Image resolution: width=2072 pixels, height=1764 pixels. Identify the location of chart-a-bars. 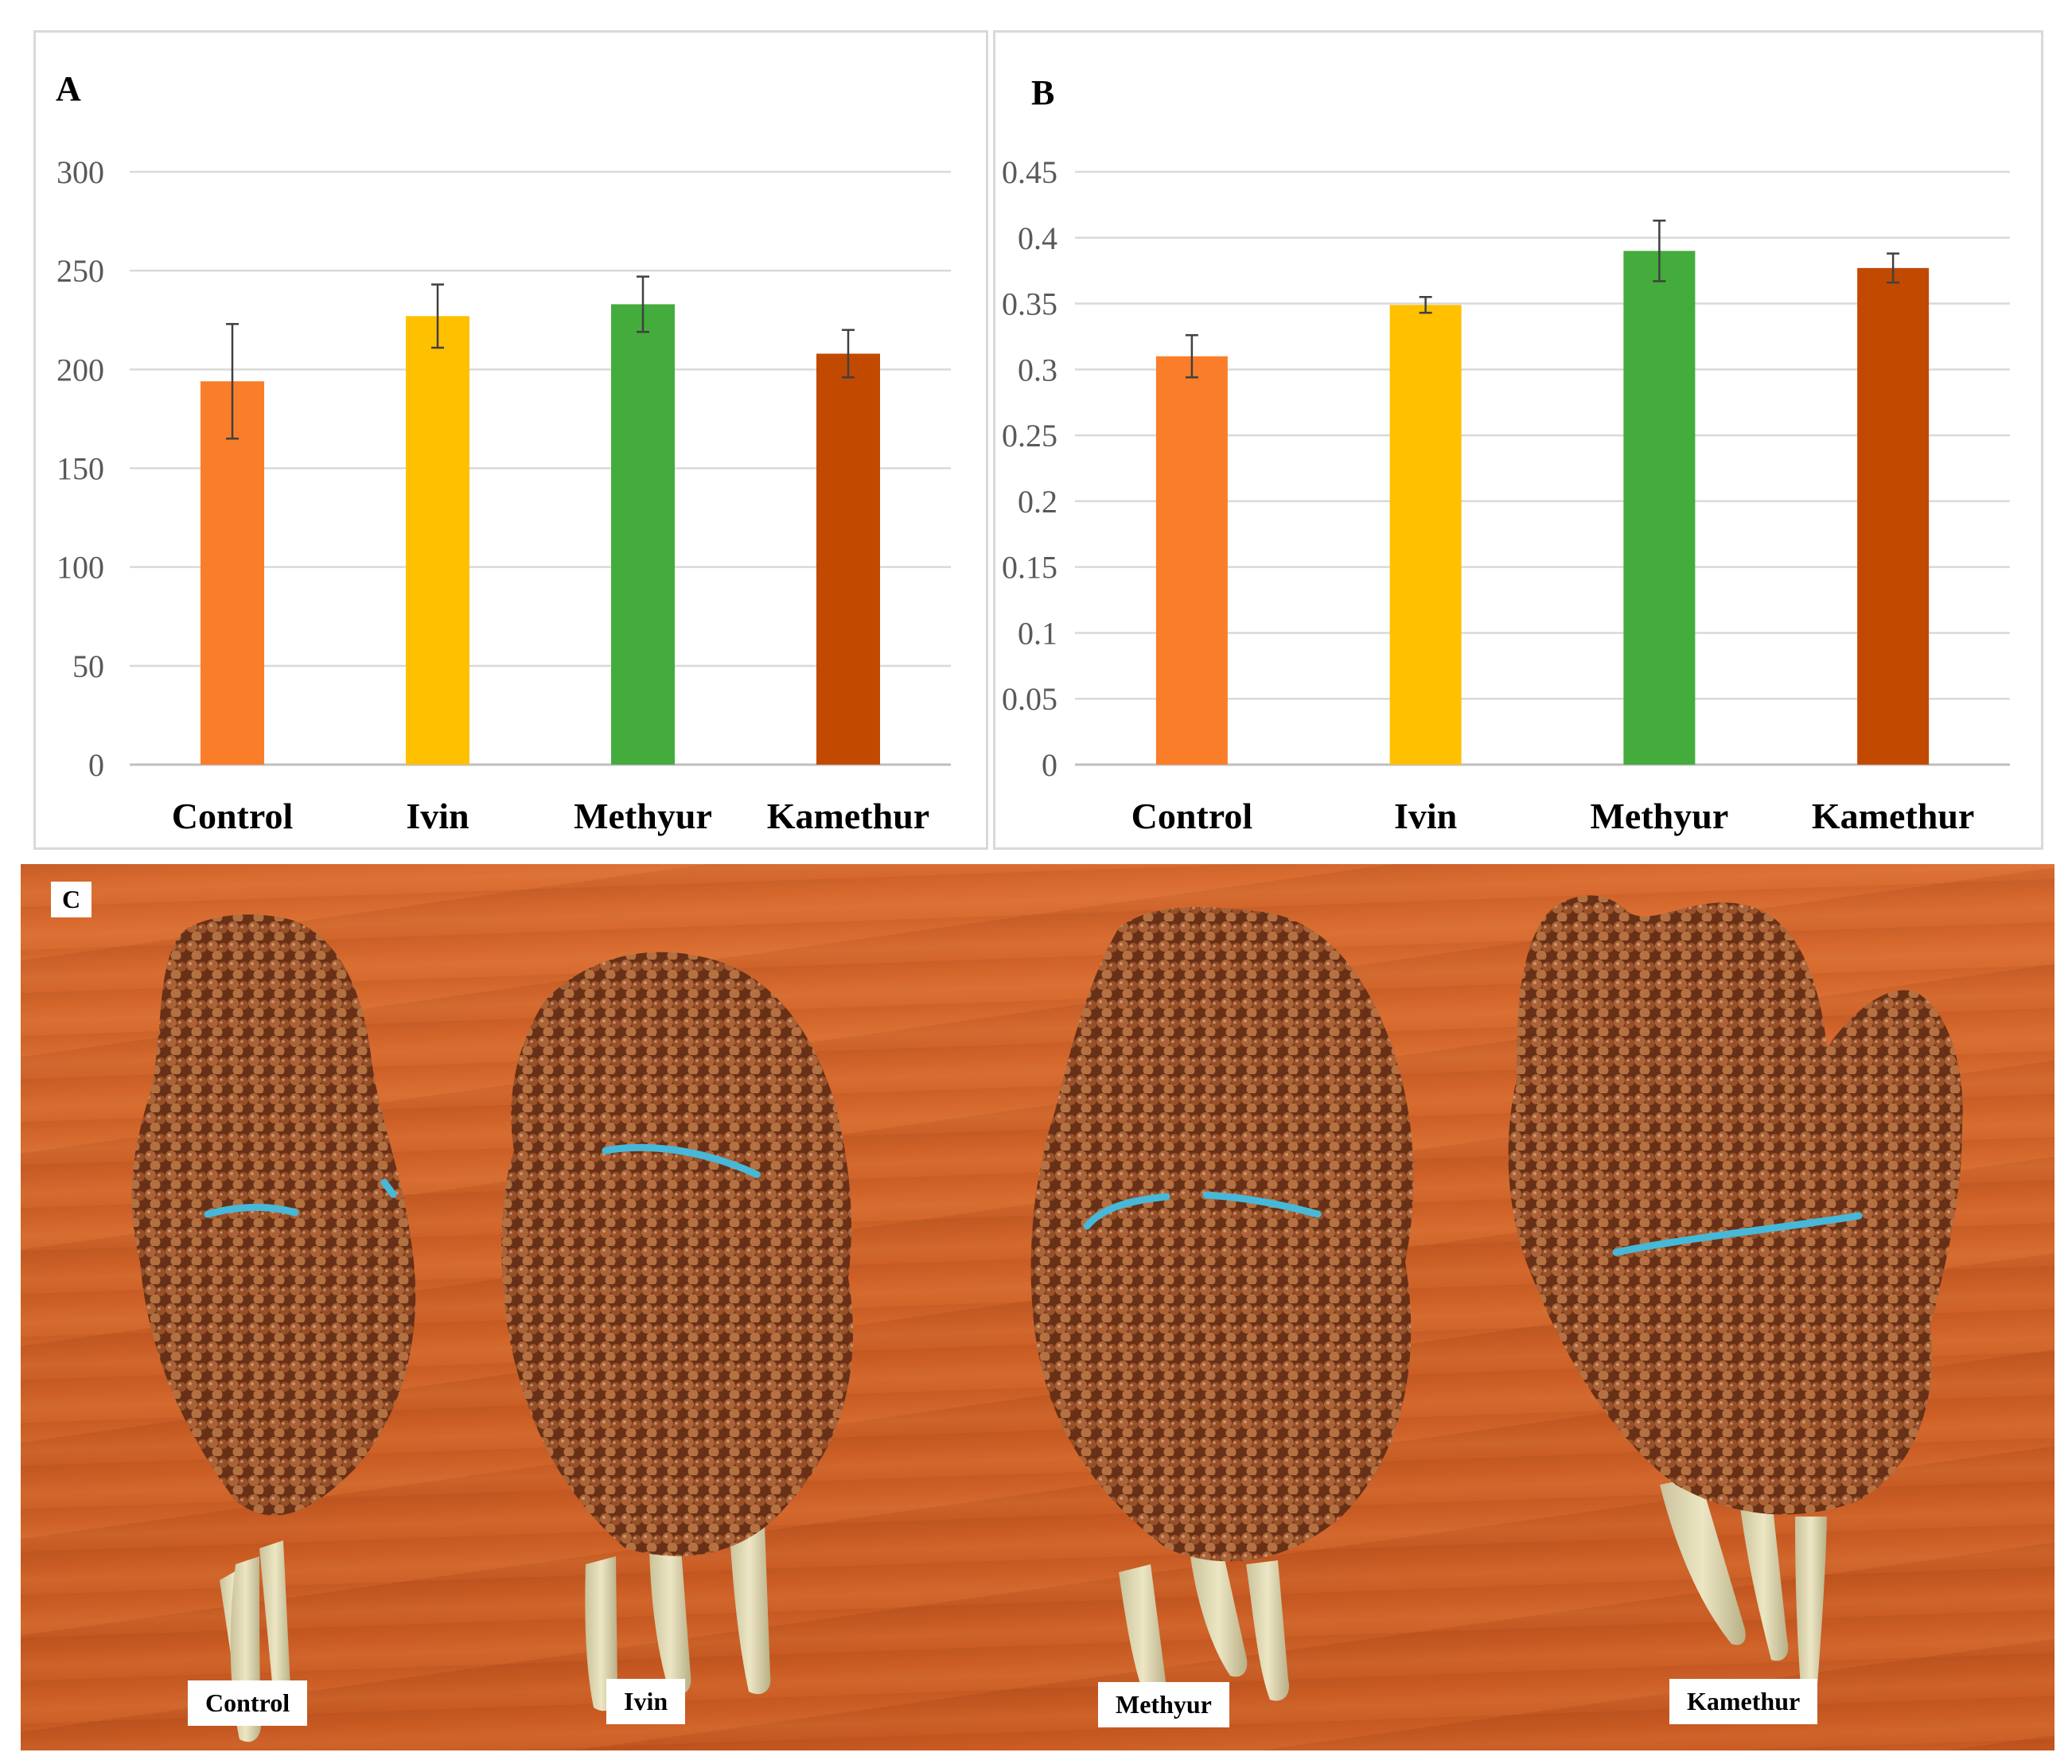
(540, 520).